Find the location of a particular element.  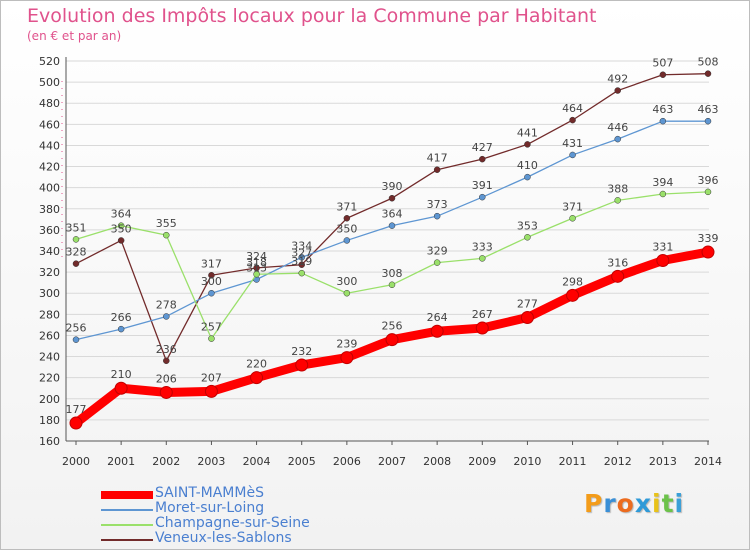

x-tick-label: 2004 is located at coordinates (257, 461).